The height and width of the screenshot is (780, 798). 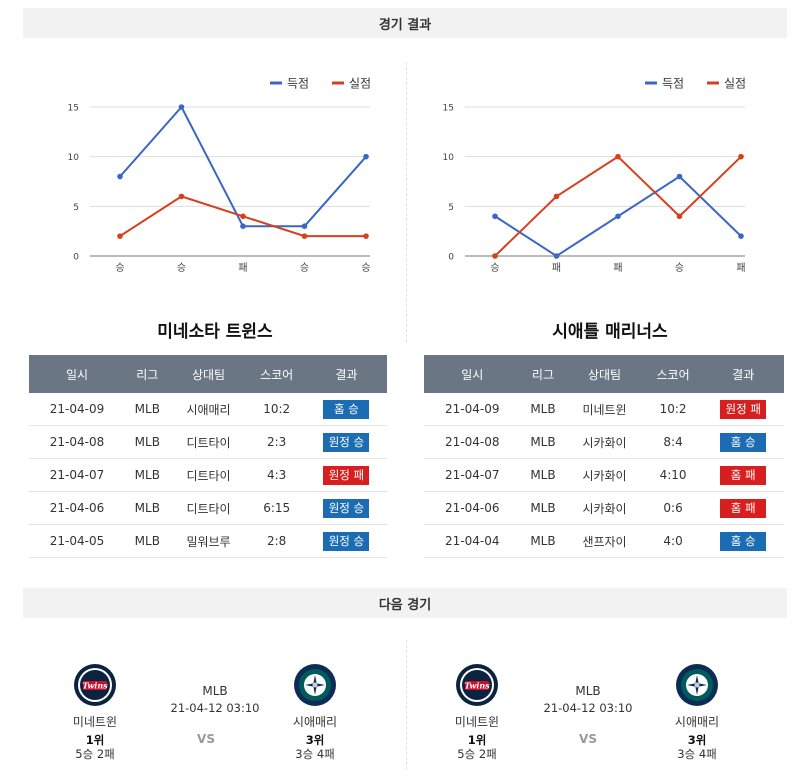 What do you see at coordinates (276, 541) in the screenshot?
I see `score-cell: 2:8` at bounding box center [276, 541].